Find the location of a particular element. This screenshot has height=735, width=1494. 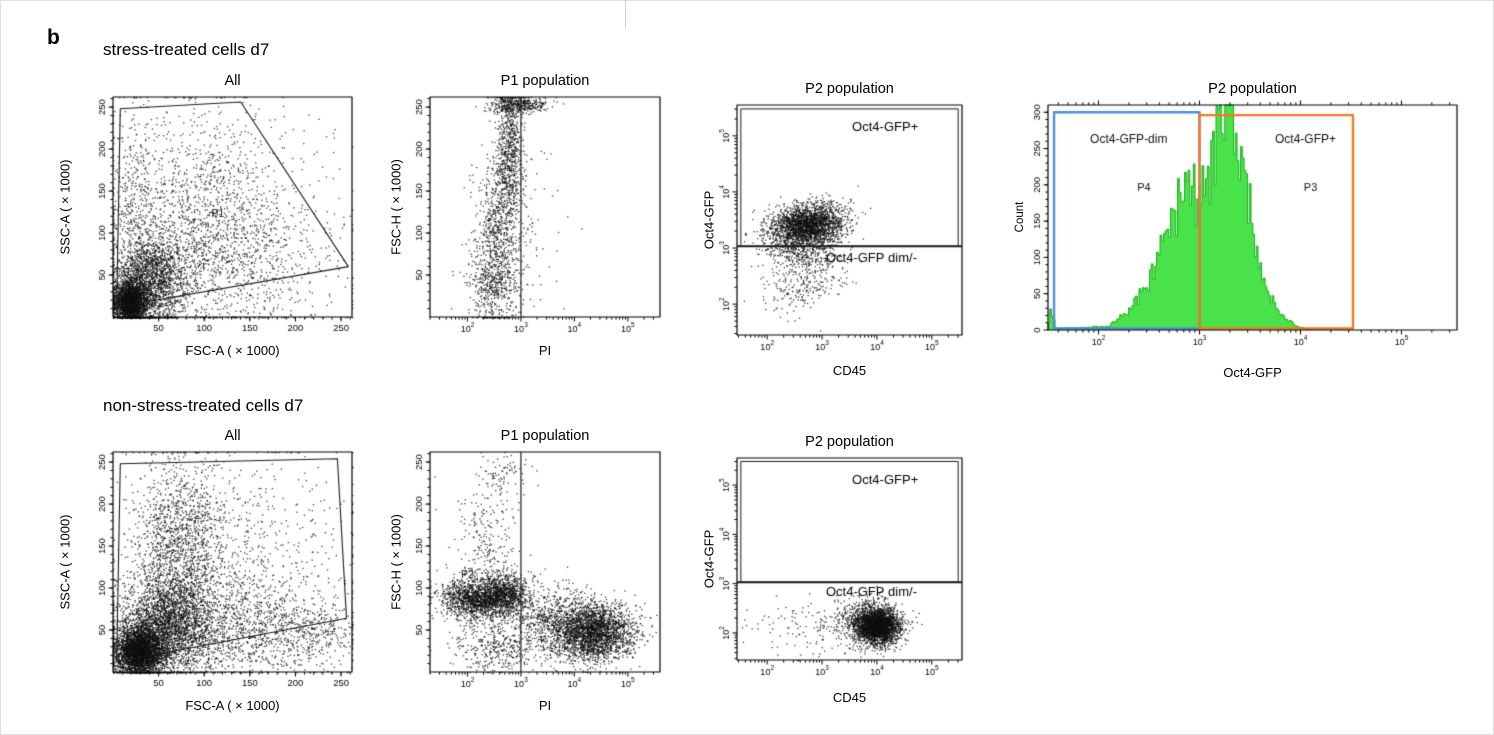

panel-label: b is located at coordinates (53, 37).